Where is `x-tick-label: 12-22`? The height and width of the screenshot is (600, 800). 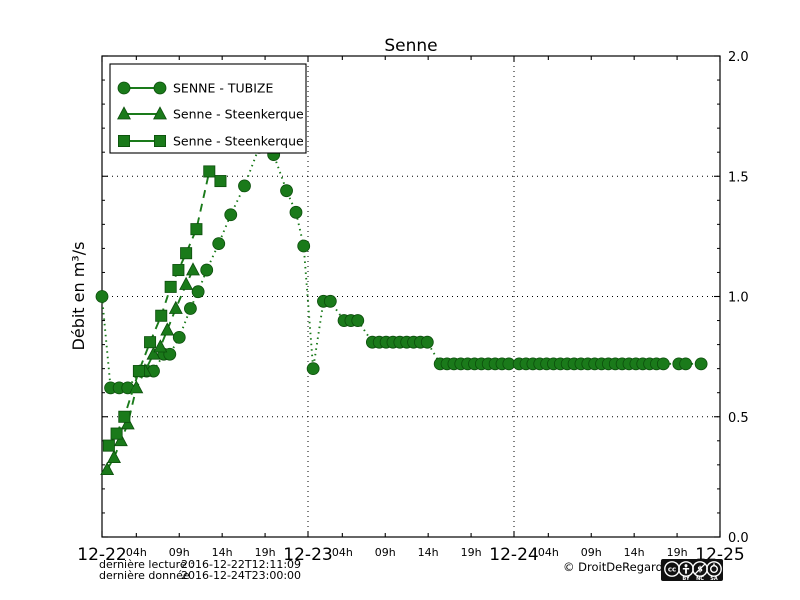 x-tick-label: 12-22 is located at coordinates (101, 555).